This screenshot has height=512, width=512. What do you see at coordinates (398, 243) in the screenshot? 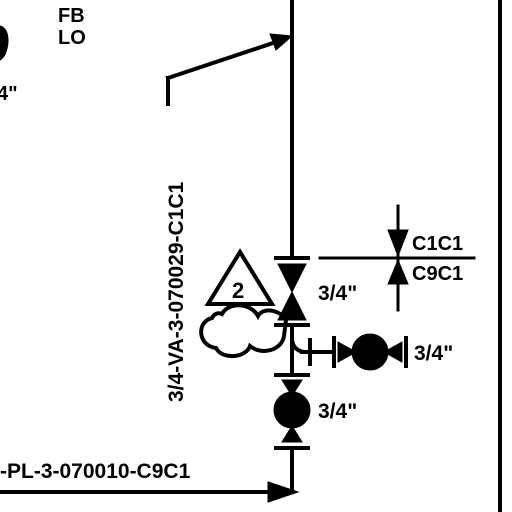
I see `spec-break-icon` at bounding box center [398, 243].